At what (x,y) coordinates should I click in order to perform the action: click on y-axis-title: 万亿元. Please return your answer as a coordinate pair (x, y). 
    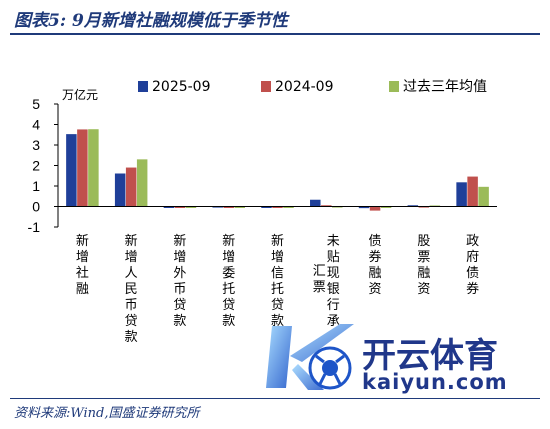
    Looking at the image, I should click on (80, 94).